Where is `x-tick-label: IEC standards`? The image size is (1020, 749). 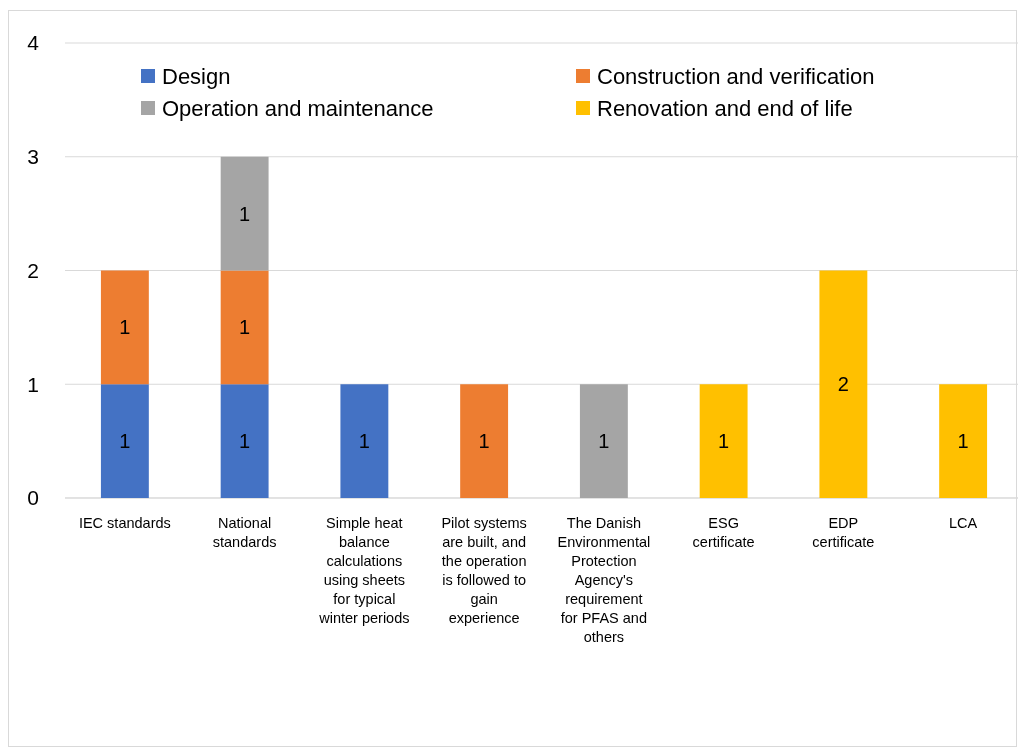
x-tick-label: IEC standards is located at coordinates (124, 523).